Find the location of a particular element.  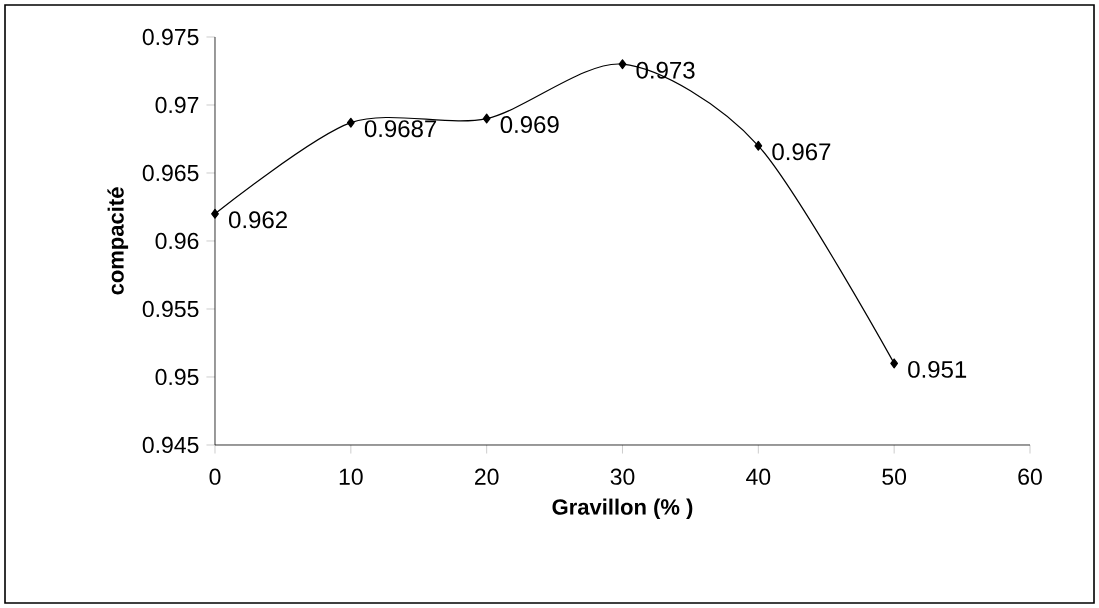

data-label: 0.962 is located at coordinates (258, 220).